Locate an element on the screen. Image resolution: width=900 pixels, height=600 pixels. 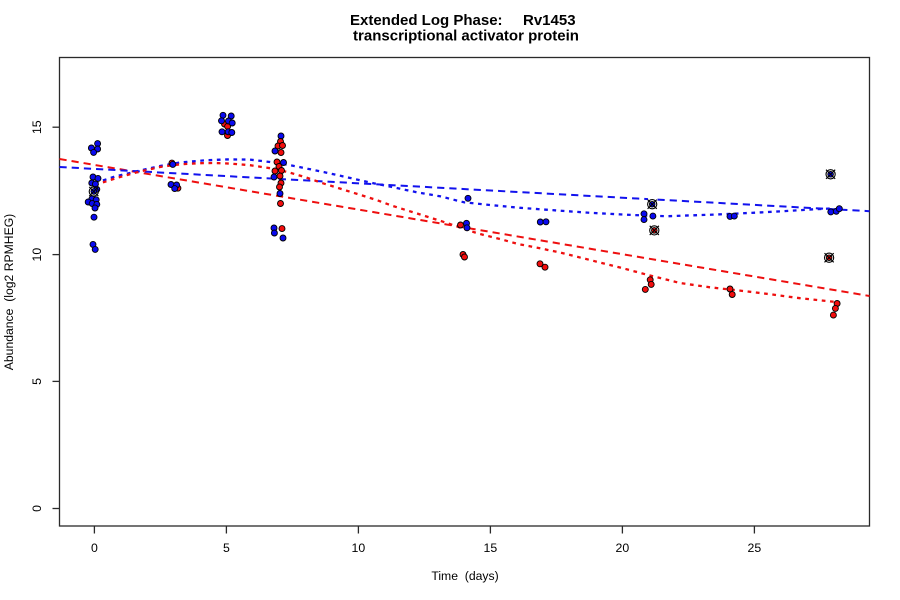
svg-text: Rv1453 is located at coordinates (549, 20).